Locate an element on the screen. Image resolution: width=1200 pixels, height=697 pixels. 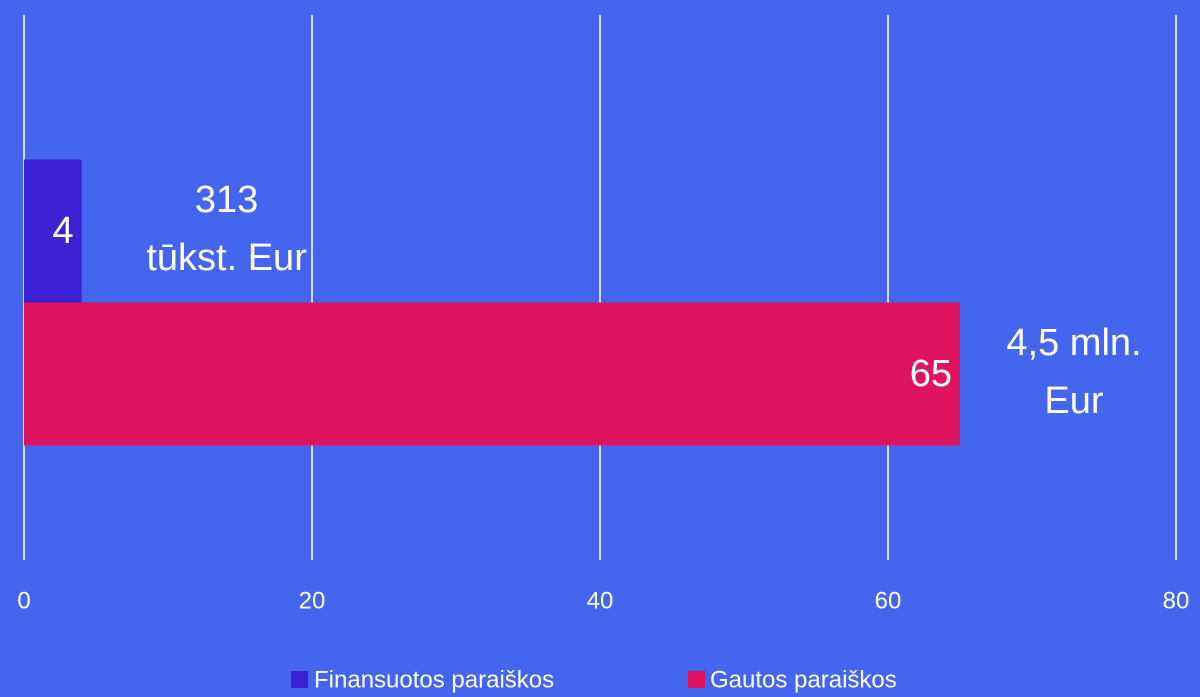
annotation: 313 is located at coordinates (226, 200).